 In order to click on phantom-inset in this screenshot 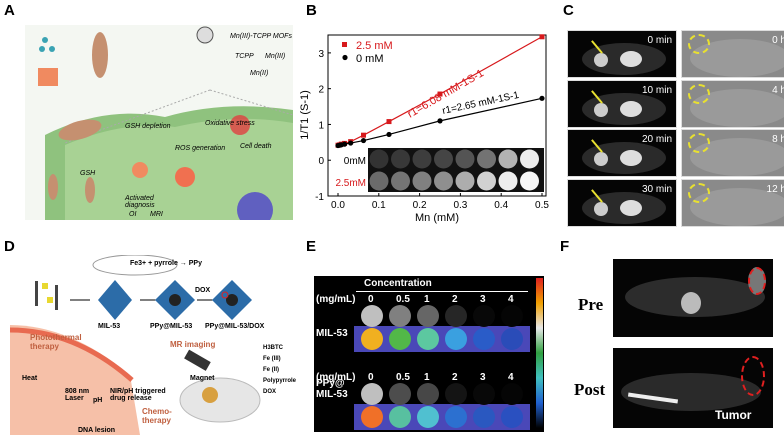, I will do `click(456, 170)`.